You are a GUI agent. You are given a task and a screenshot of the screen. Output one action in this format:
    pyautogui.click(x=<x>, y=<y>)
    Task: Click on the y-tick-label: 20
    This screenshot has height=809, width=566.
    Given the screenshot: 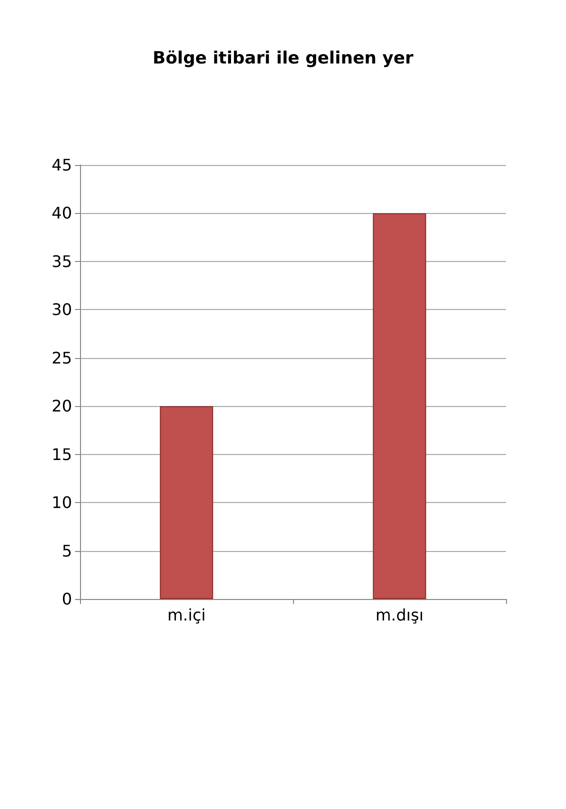 What is the action you would take?
    pyautogui.click(x=62, y=406)
    